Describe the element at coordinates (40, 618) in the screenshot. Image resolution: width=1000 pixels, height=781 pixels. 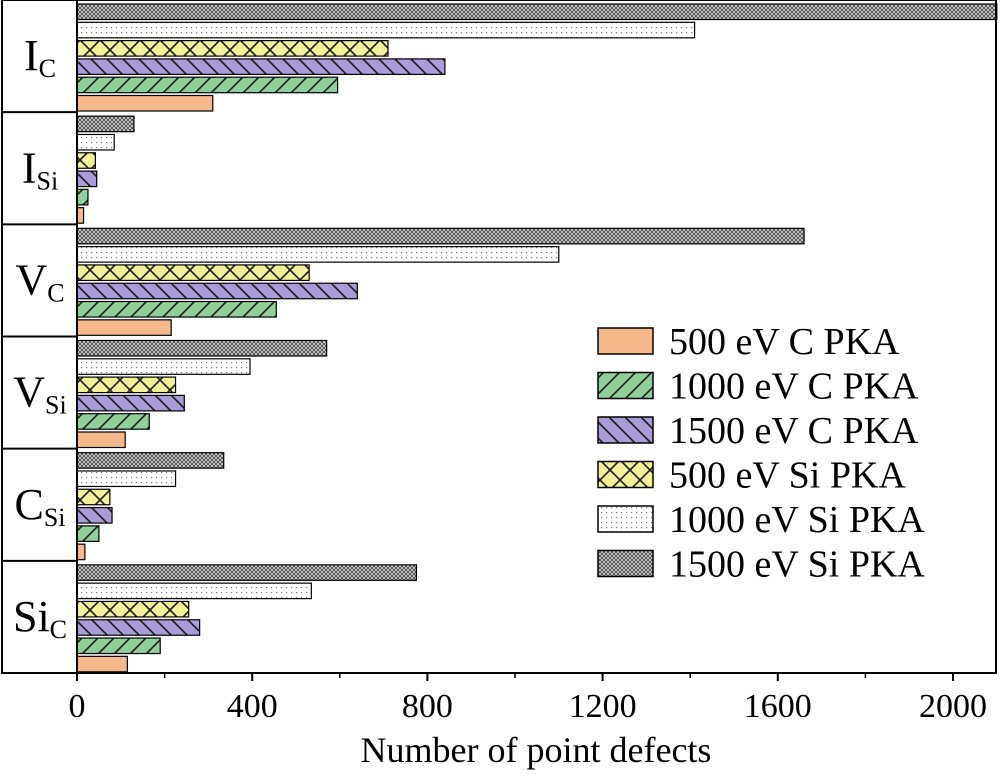
I see `category-label: SiC` at that location.